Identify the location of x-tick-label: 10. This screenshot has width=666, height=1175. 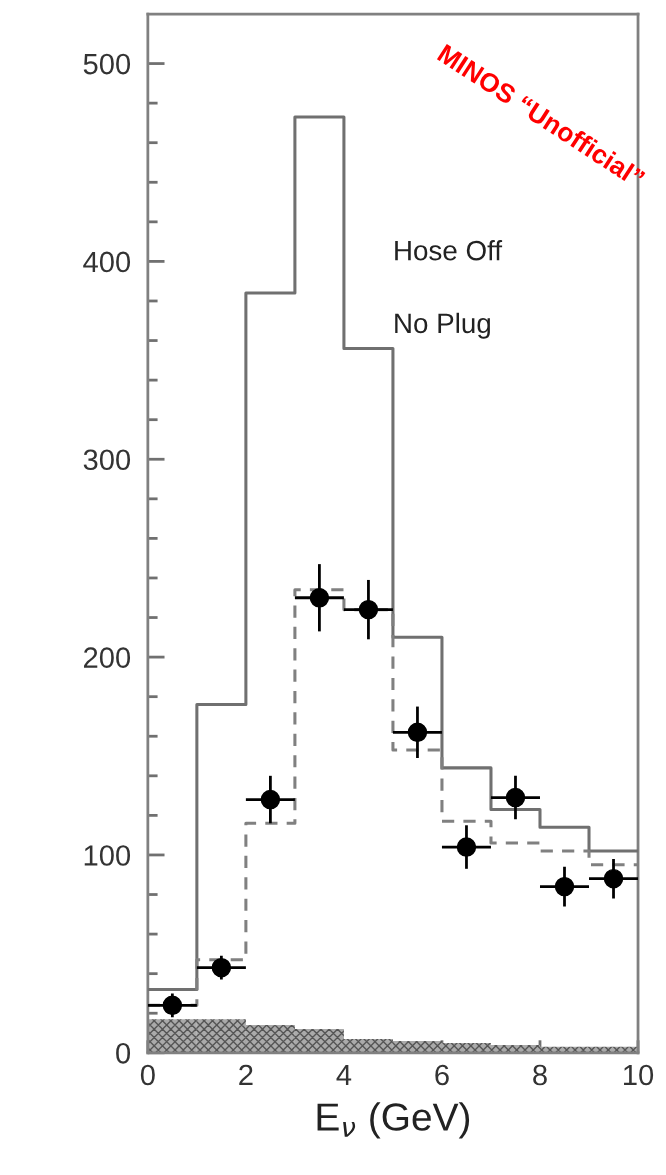
(639, 1075).